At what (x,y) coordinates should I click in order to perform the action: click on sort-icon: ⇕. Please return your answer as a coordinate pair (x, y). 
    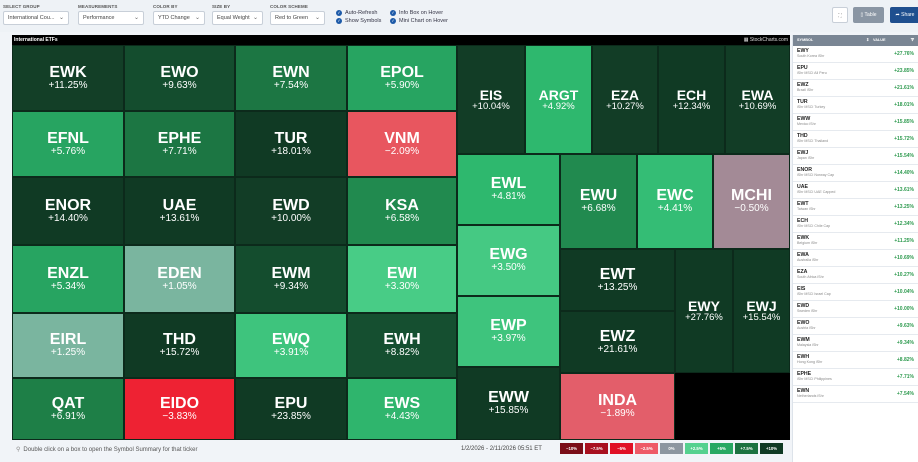
    Looking at the image, I should click on (868, 40).